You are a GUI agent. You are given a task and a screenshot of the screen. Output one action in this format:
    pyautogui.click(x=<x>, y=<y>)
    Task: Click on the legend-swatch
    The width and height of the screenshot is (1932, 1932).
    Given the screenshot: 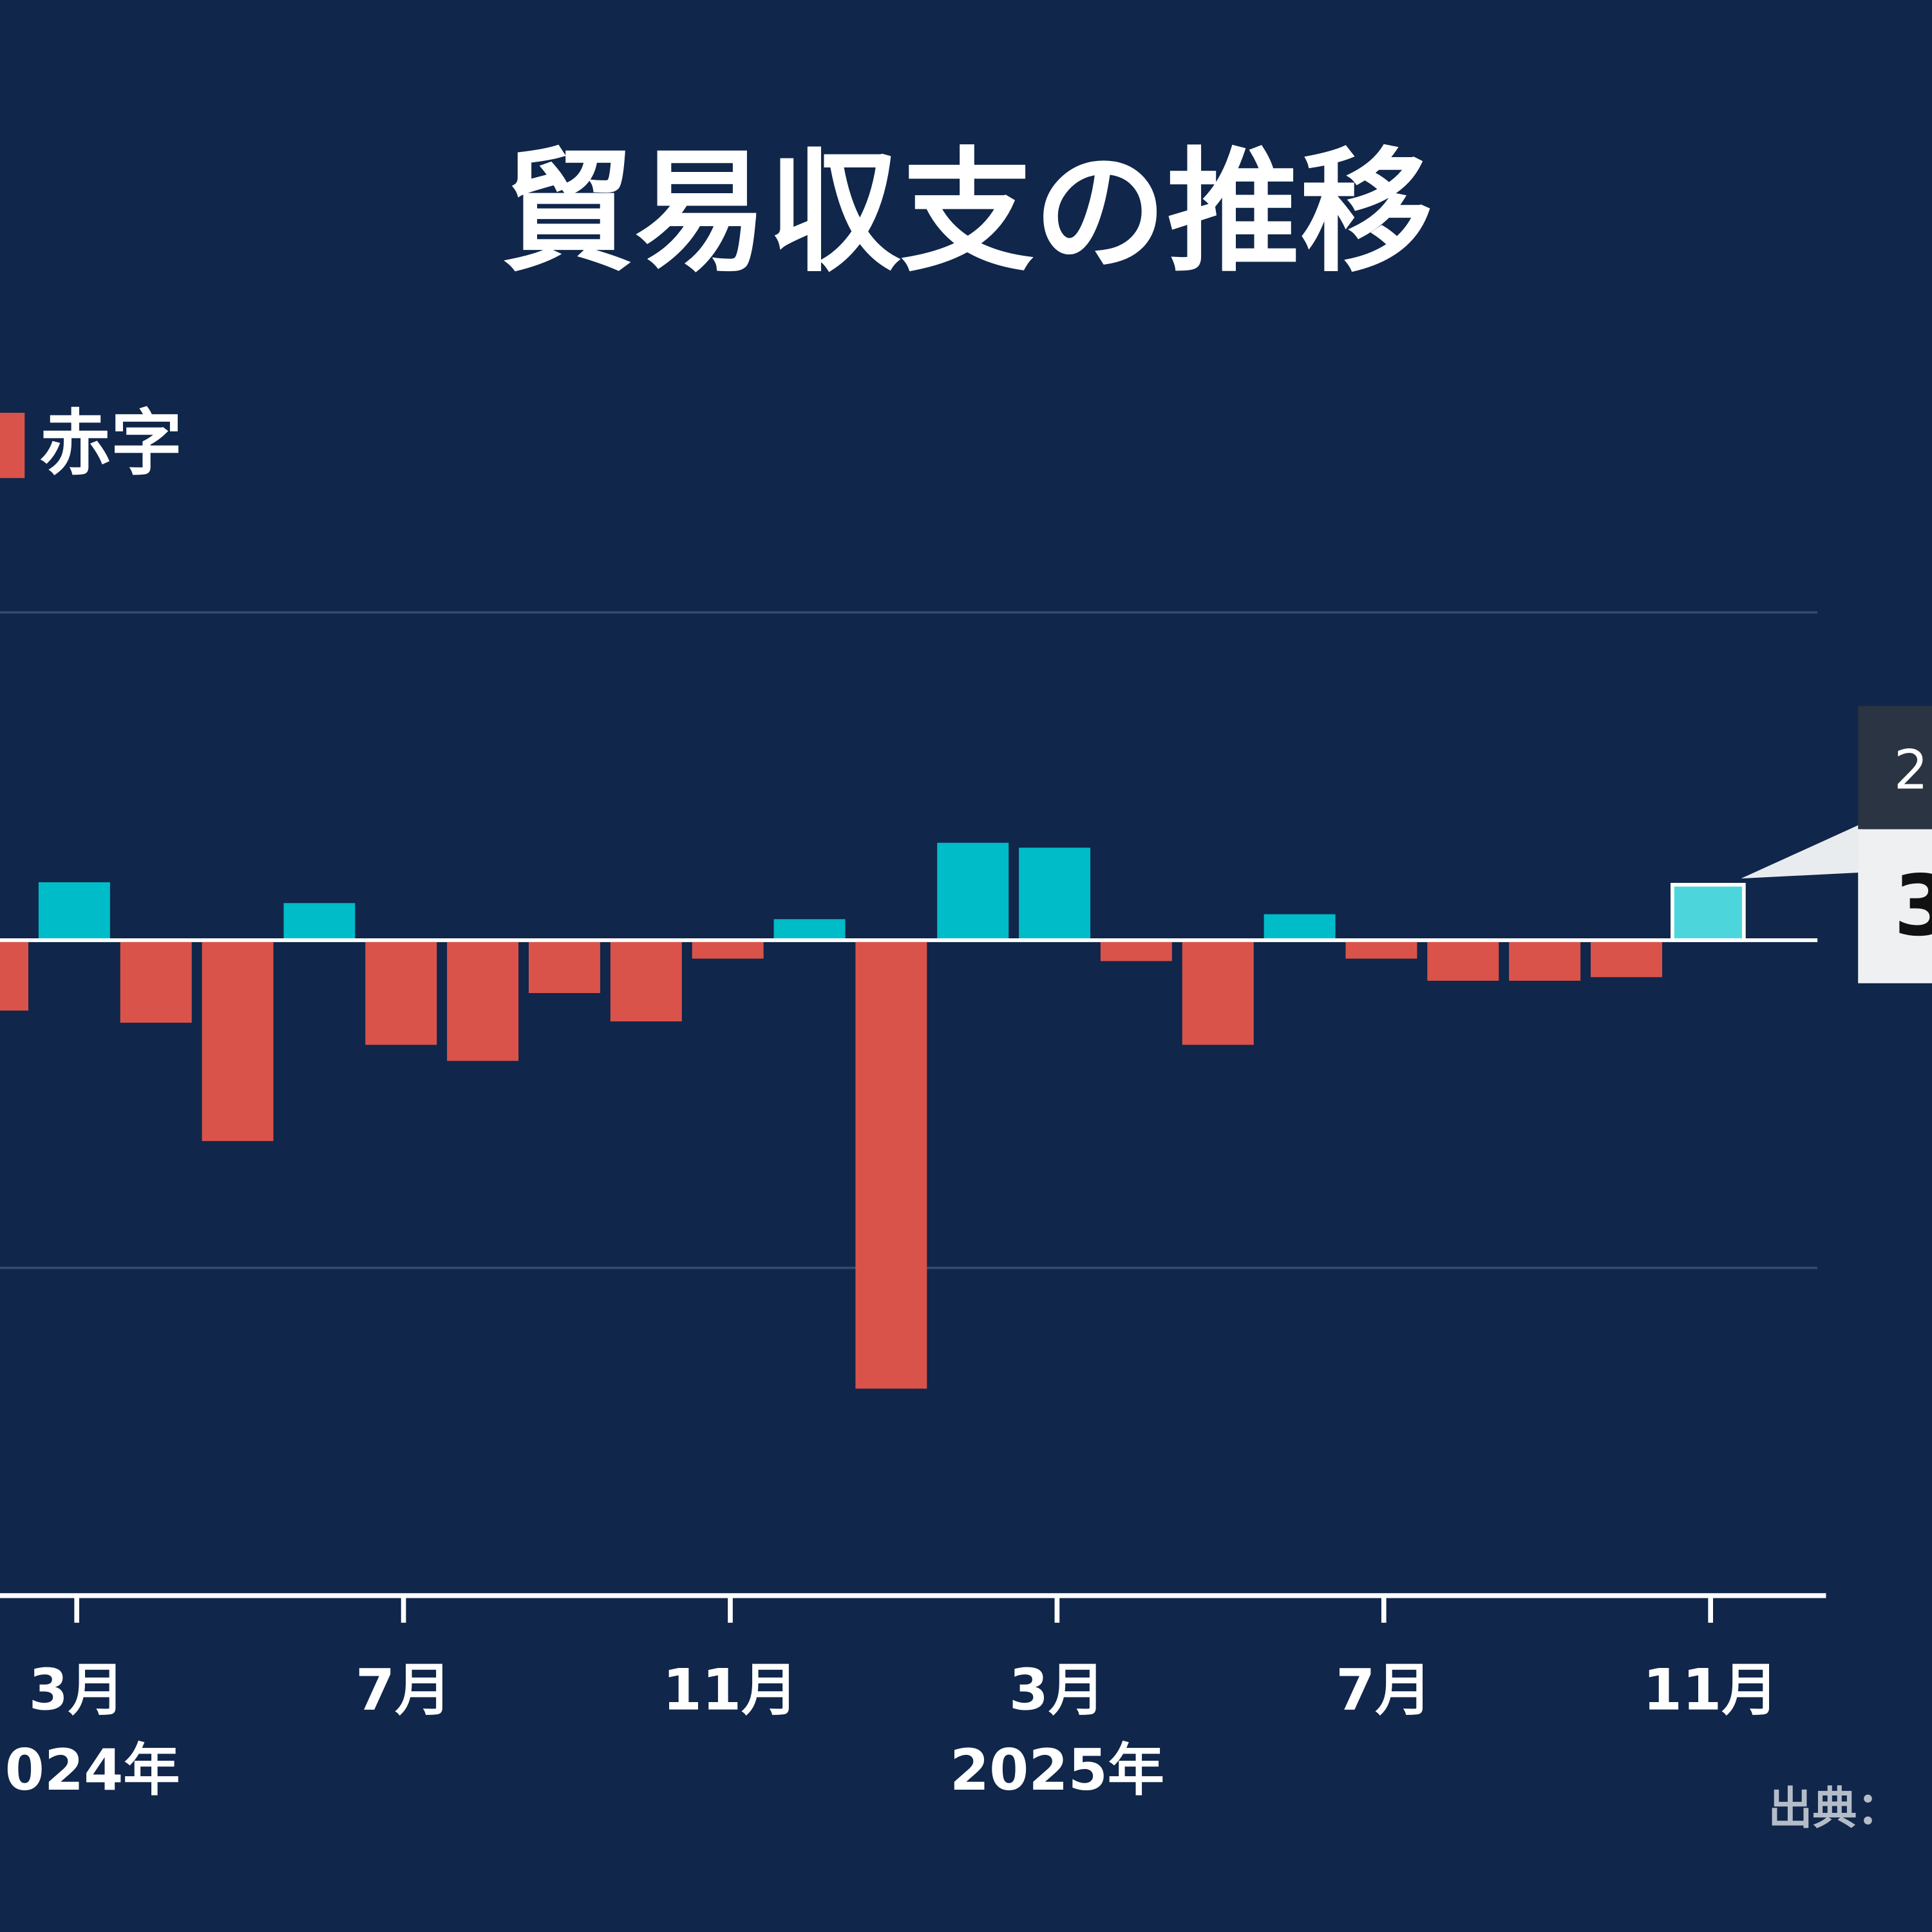 What is the action you would take?
    pyautogui.click(x=12, y=445)
    